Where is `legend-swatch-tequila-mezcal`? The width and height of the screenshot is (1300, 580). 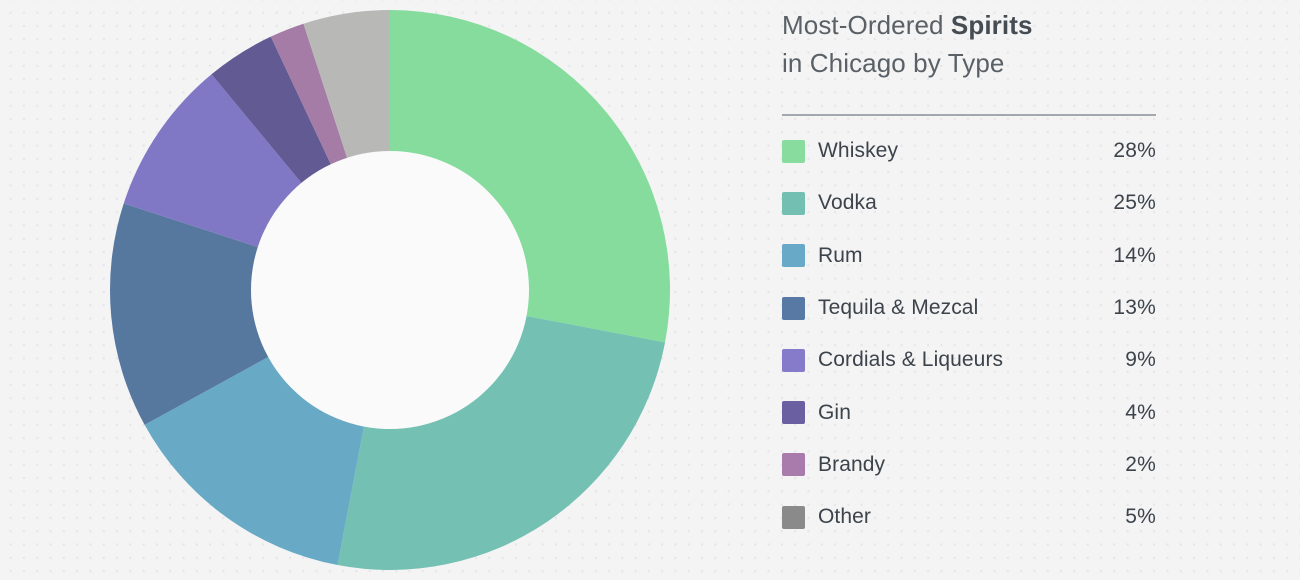 legend-swatch-tequila-mezcal is located at coordinates (793, 308).